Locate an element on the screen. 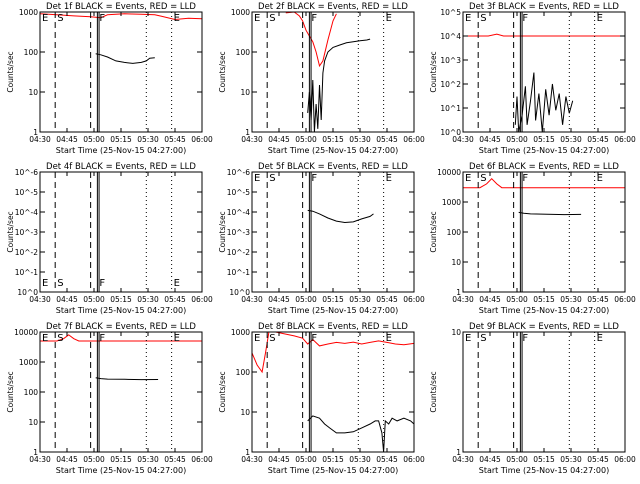  y-tick-label: 10^-2 is located at coordinates (27, 252).